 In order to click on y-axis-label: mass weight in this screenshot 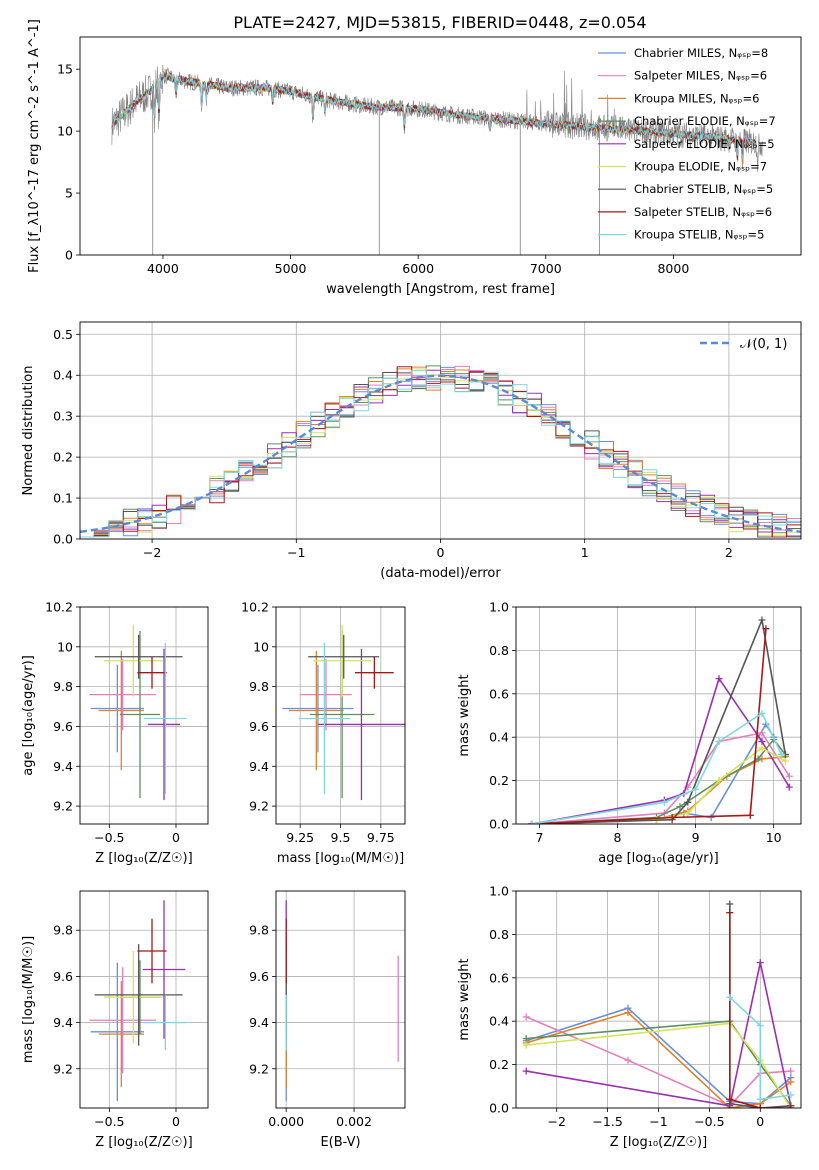, I will do `click(464, 715)`.